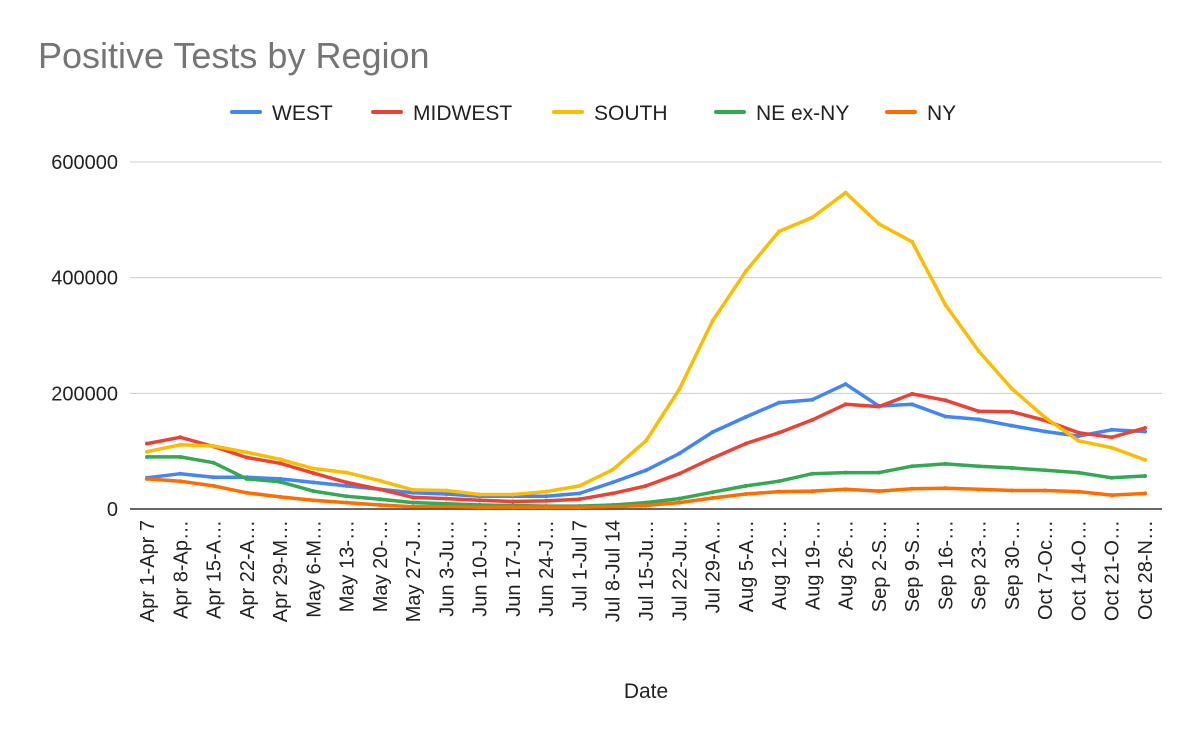  Describe the element at coordinates (593, 113) in the screenshot. I see `legend: WEST MIDWEST SOUTH NE ex-NY NY` at that location.